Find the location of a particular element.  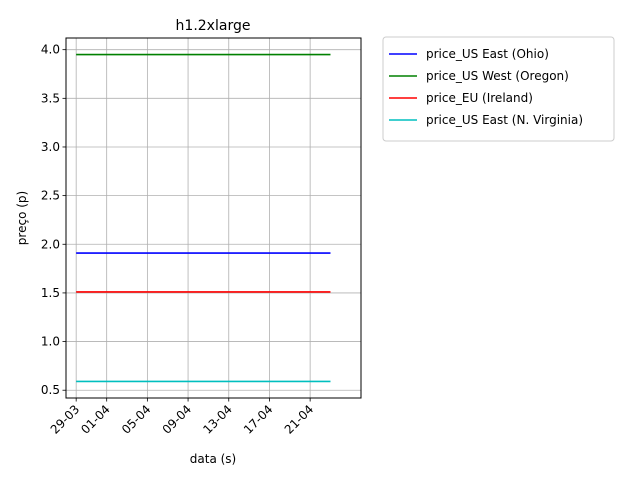

x-tick-label: 09-04 is located at coordinates (177, 419).